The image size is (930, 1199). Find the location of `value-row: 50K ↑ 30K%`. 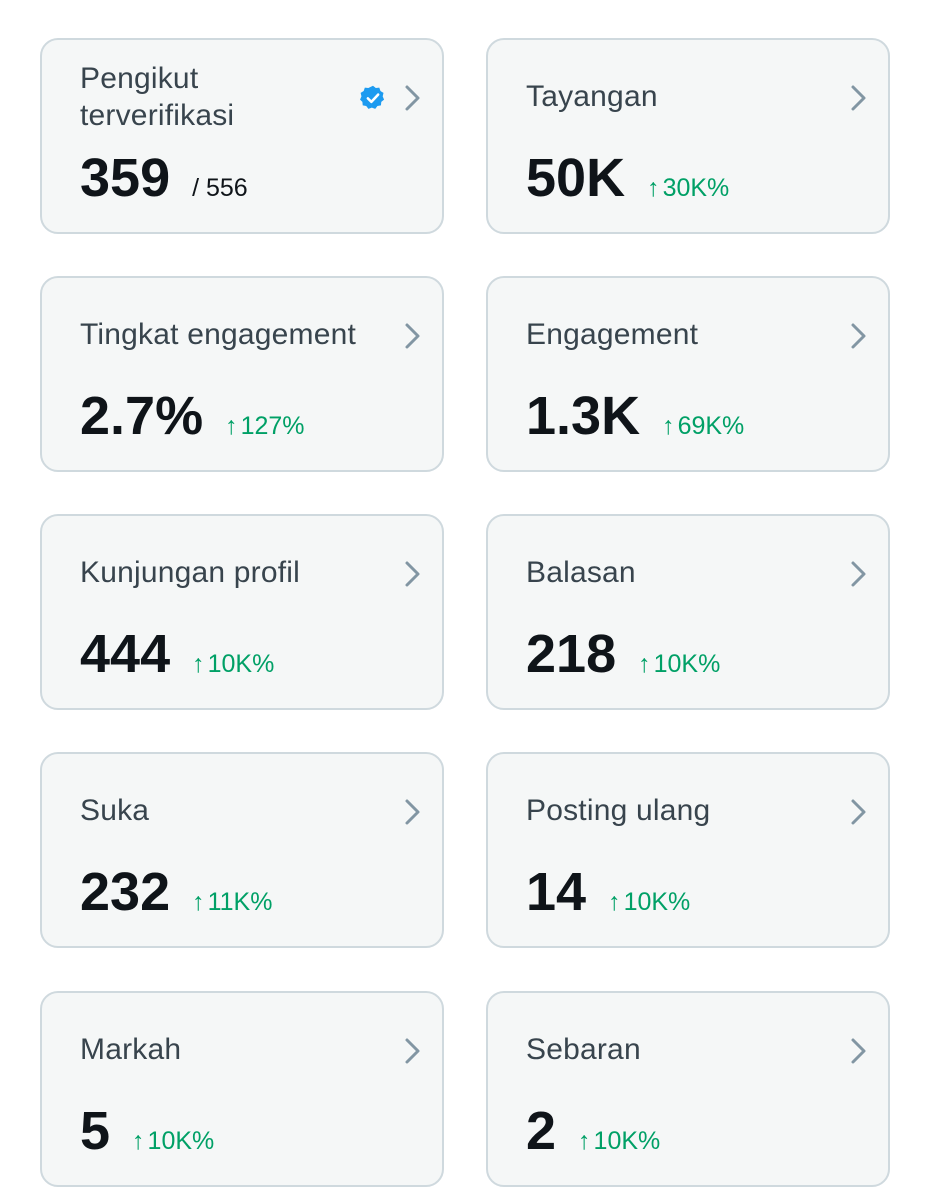

value-row: 50K ↑ 30K% is located at coordinates (627, 178).